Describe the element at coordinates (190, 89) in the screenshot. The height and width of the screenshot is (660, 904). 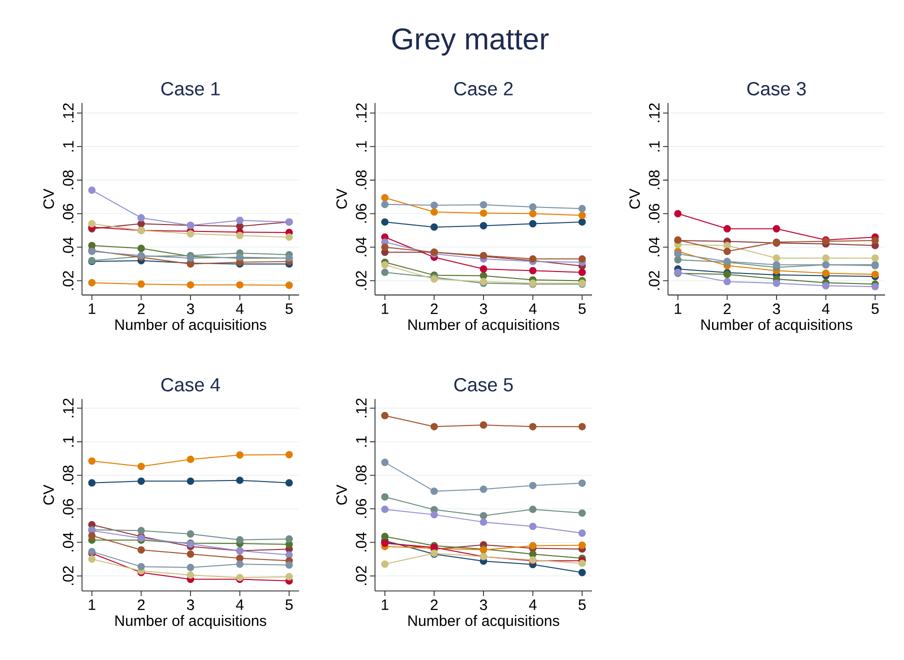
I see `chart-title: Case 1` at that location.